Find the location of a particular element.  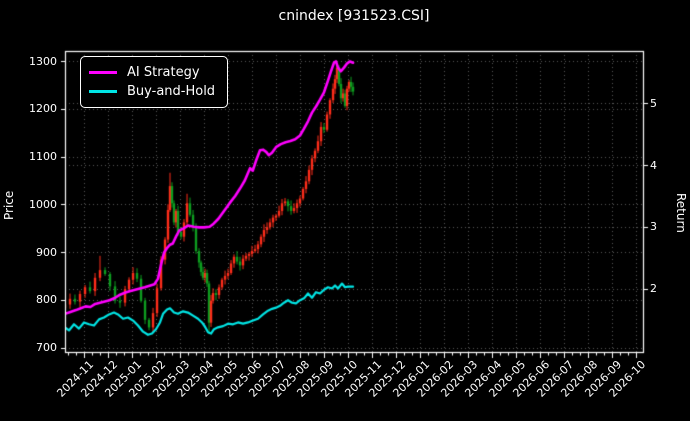

y-tick-label-right: 5 is located at coordinates (653, 103).